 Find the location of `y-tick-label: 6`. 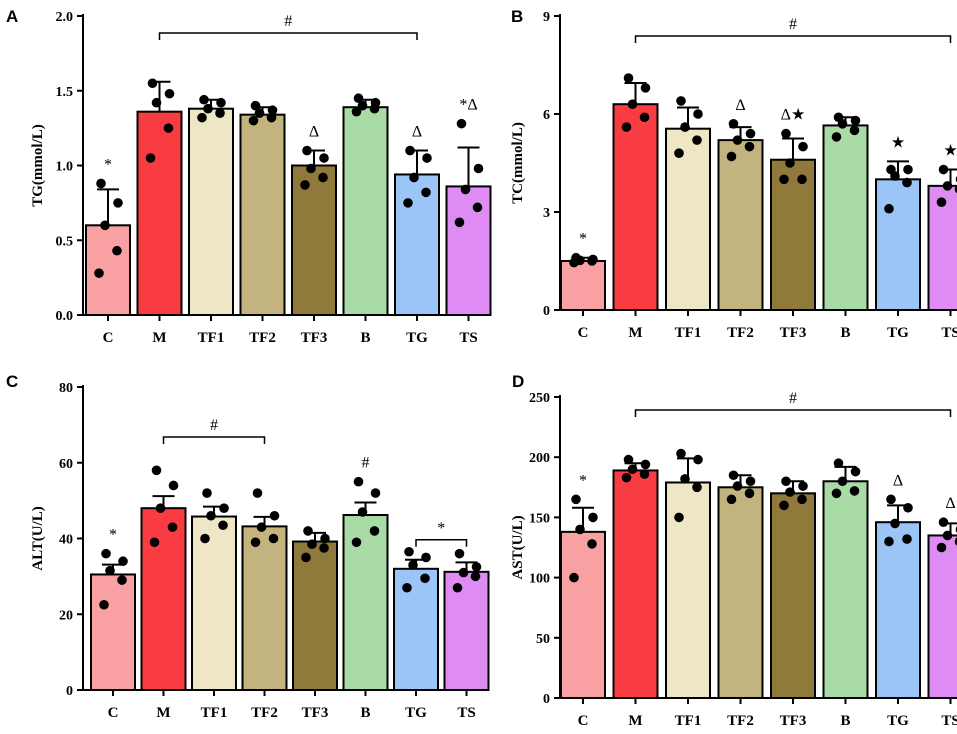

y-tick-label: 6 is located at coordinates (546, 115).